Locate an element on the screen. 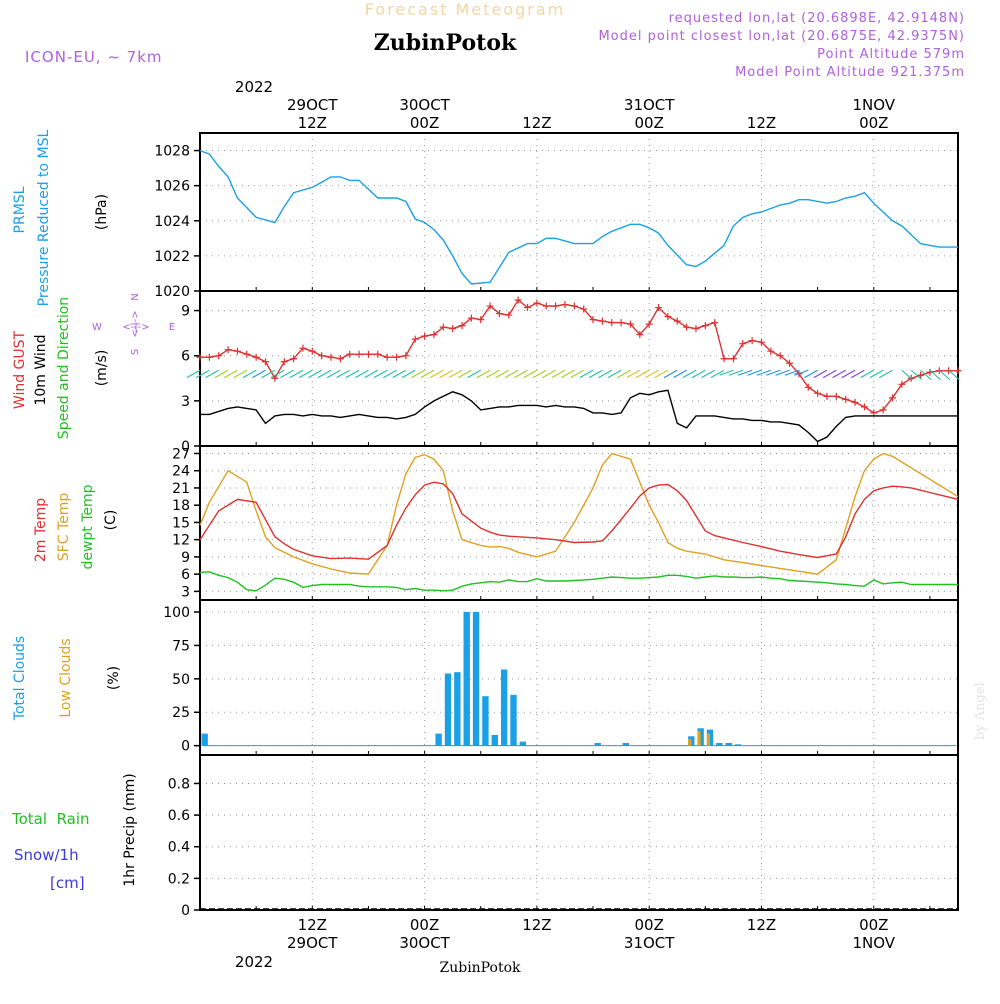  temp-unit: (C) is located at coordinates (111, 520).